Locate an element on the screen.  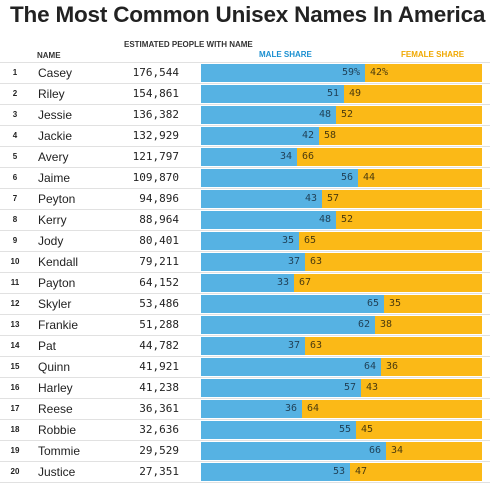
table-row: 6 Jaime 109,870 56 44 is located at coordinates (245, 177).